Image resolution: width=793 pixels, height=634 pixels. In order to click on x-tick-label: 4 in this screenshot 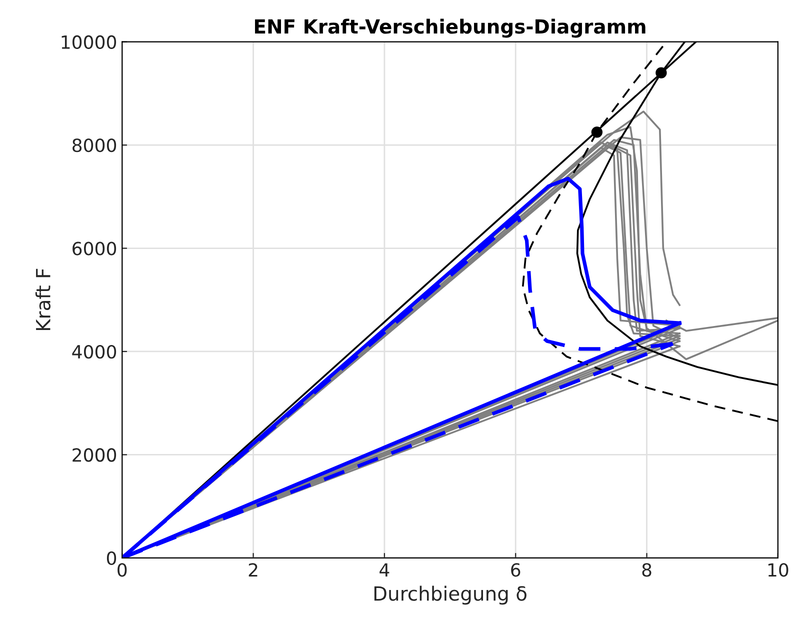, I will do `click(385, 569)`.